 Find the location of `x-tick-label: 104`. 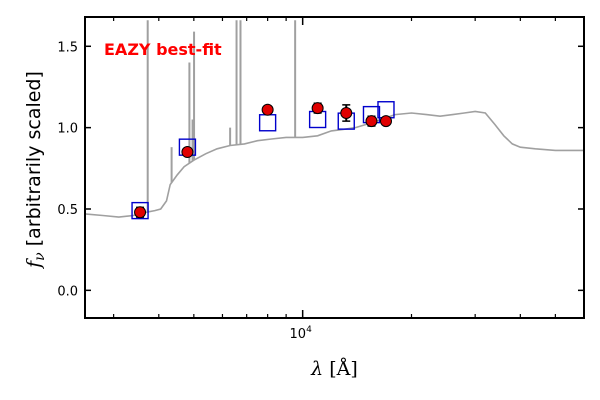

x-tick-label: 104 is located at coordinates (301, 333).